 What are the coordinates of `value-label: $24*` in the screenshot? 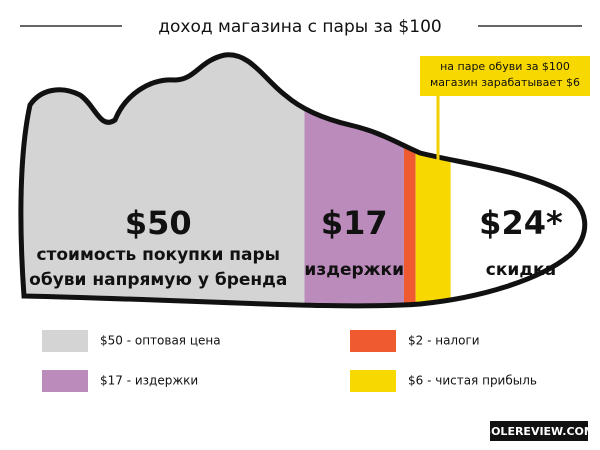 It's located at (521, 223).